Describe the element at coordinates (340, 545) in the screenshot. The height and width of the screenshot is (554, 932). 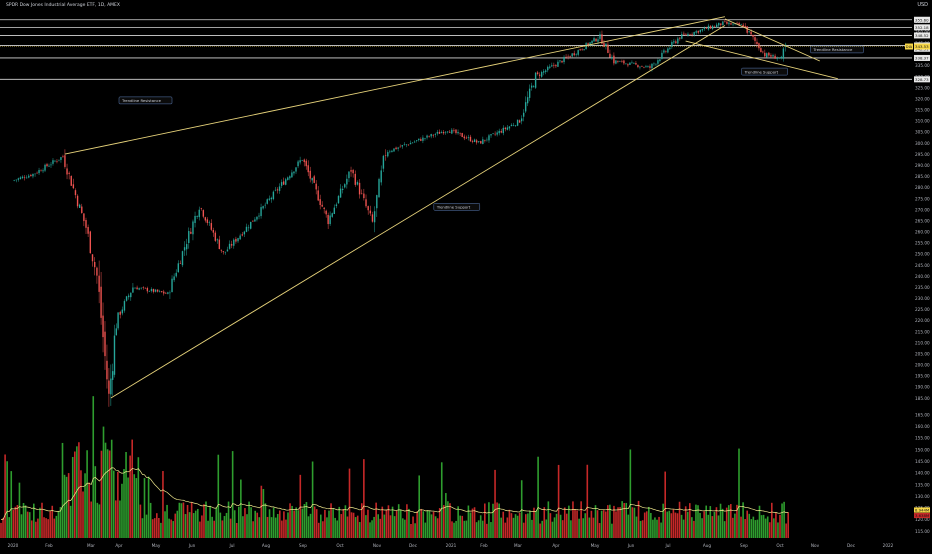
I see `time-tick-label: Oct` at that location.